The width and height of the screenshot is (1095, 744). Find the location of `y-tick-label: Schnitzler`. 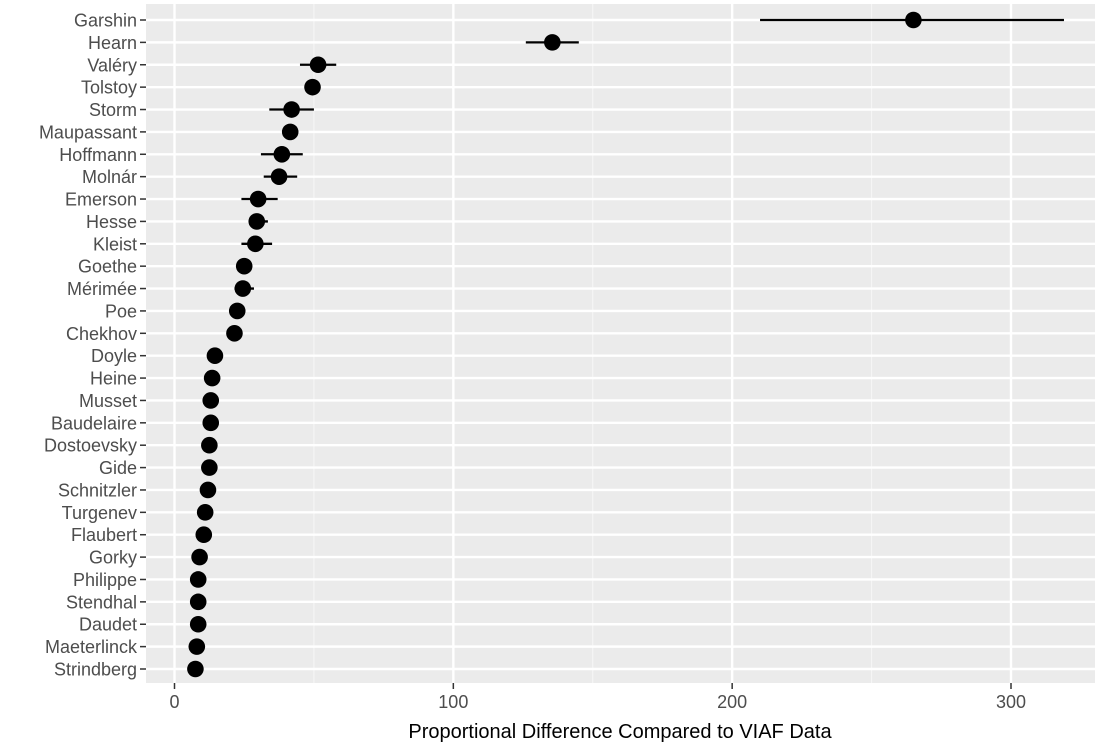

y-tick-label: Schnitzler is located at coordinates (97, 490).